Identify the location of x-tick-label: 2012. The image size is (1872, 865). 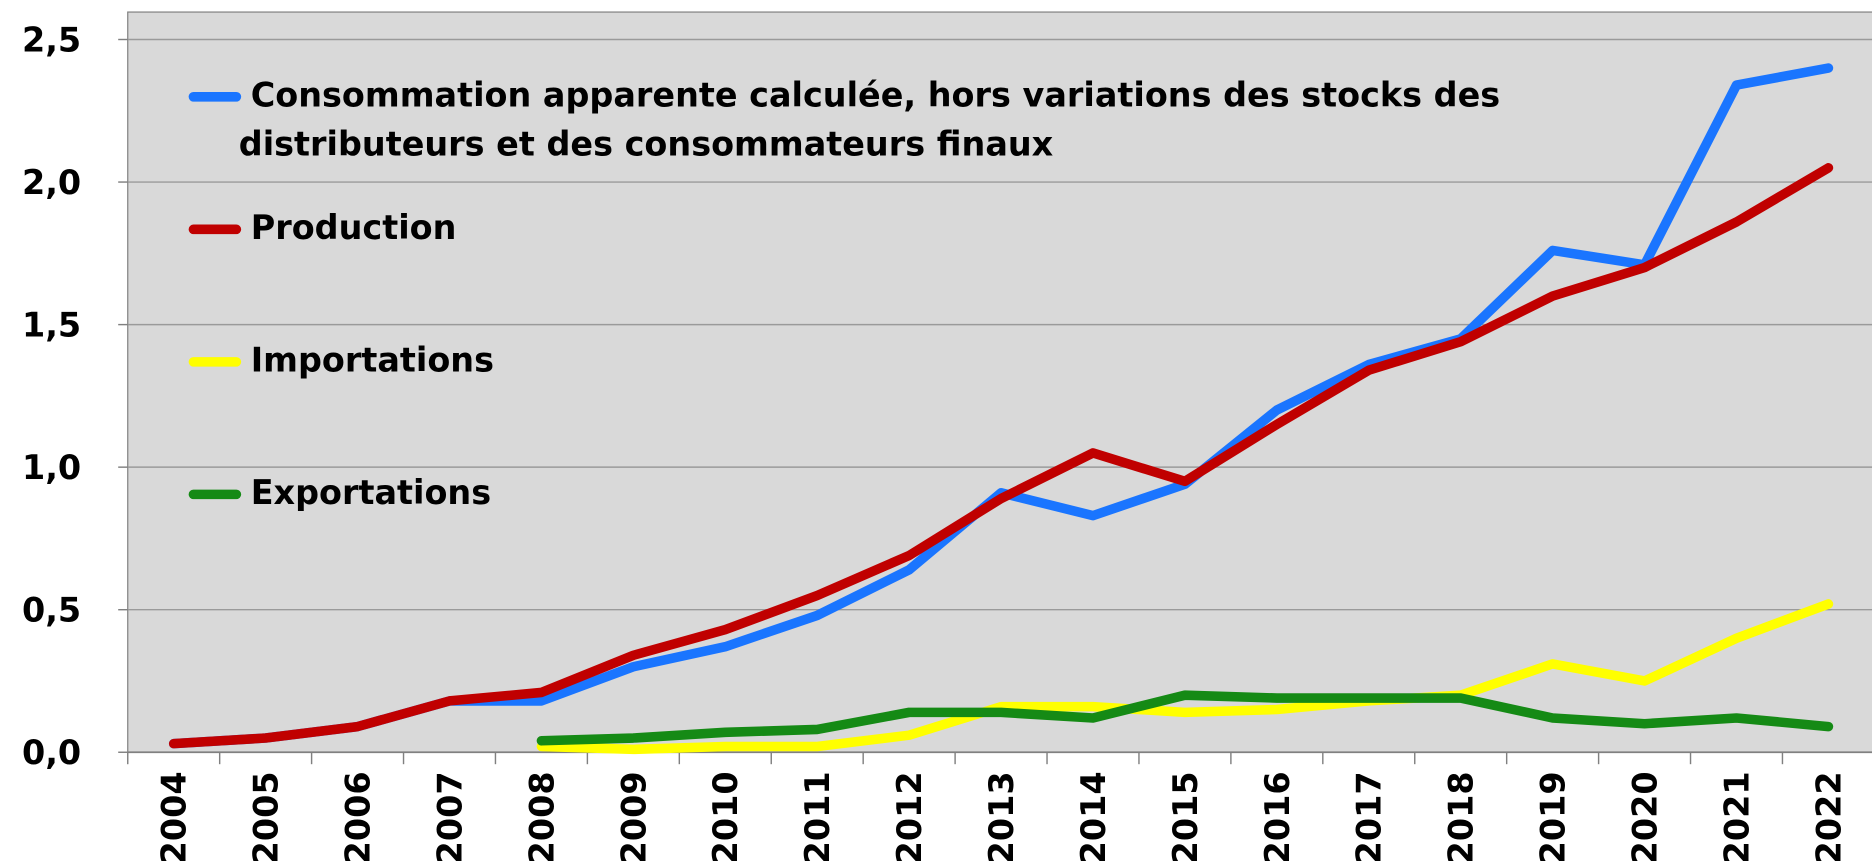
(909, 816).